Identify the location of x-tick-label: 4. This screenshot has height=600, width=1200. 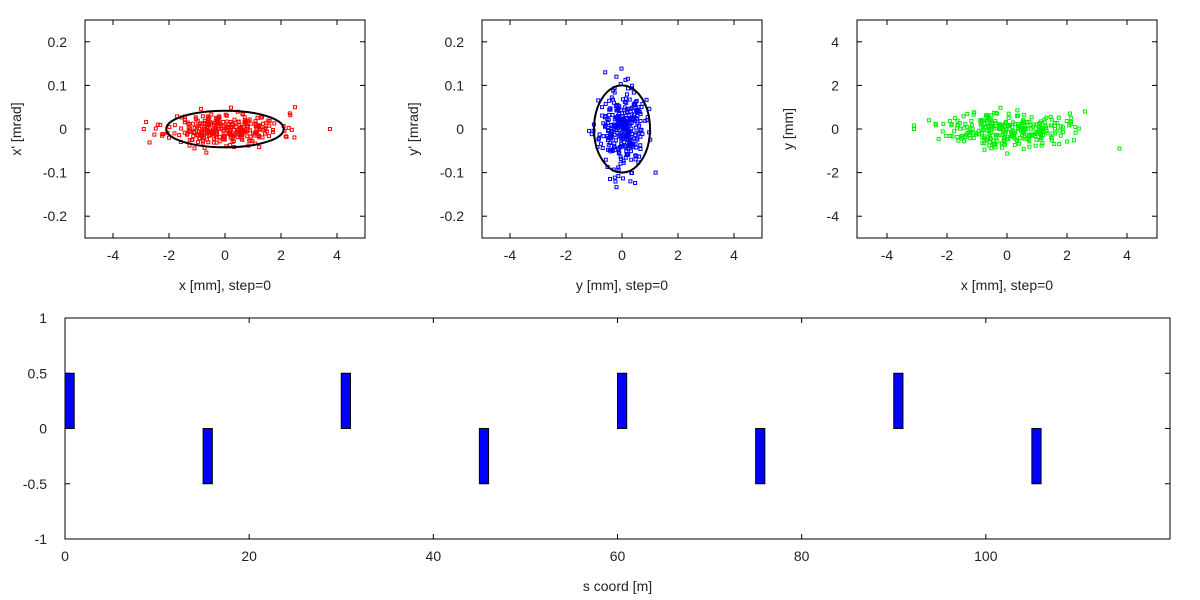
(337, 255).